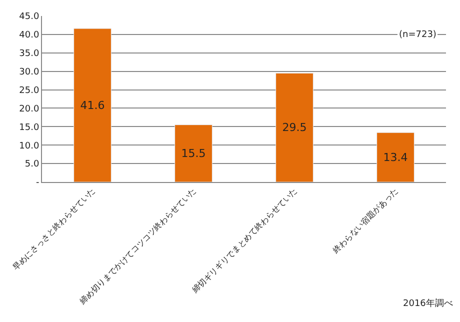 The width and height of the screenshot is (460, 322). Describe the element at coordinates (29, 127) in the screenshot. I see `y-tick-label: 15.0` at that location.